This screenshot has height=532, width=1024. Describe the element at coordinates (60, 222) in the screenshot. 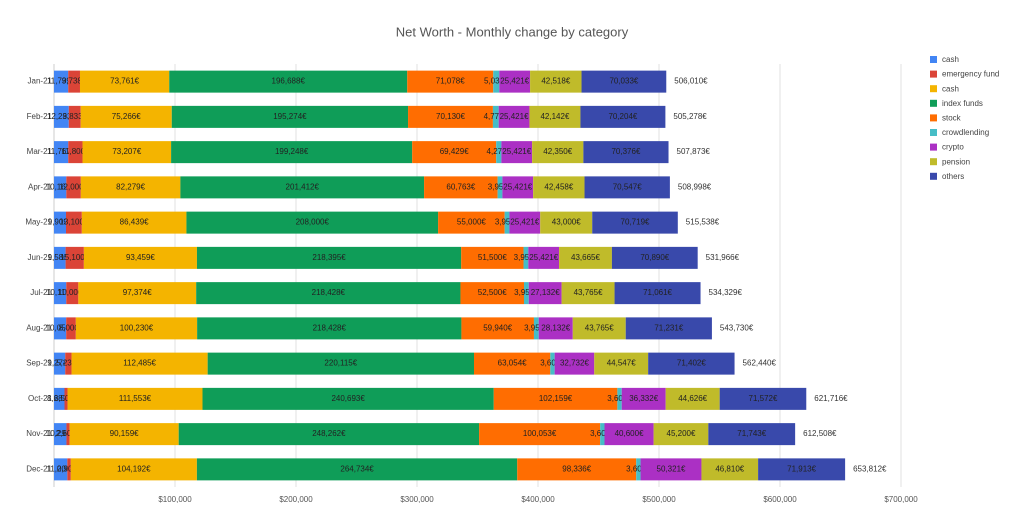

I see `data-label: 9,909€` at that location.